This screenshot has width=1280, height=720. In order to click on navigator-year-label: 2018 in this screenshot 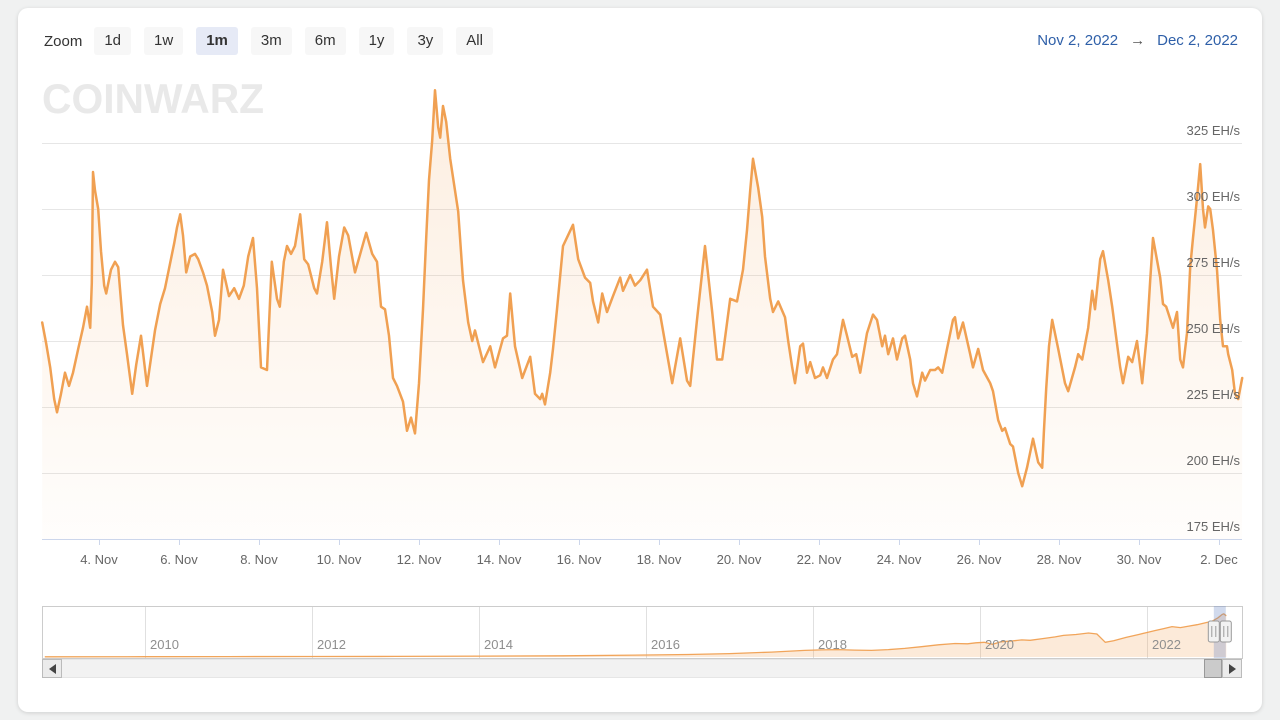, I will do `click(832, 644)`.